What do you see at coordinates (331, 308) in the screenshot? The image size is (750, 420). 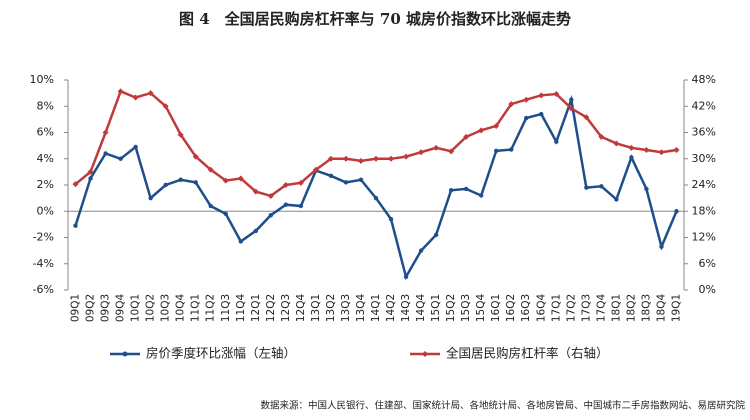 I see `x-tick-label: 13Q2` at bounding box center [331, 308].